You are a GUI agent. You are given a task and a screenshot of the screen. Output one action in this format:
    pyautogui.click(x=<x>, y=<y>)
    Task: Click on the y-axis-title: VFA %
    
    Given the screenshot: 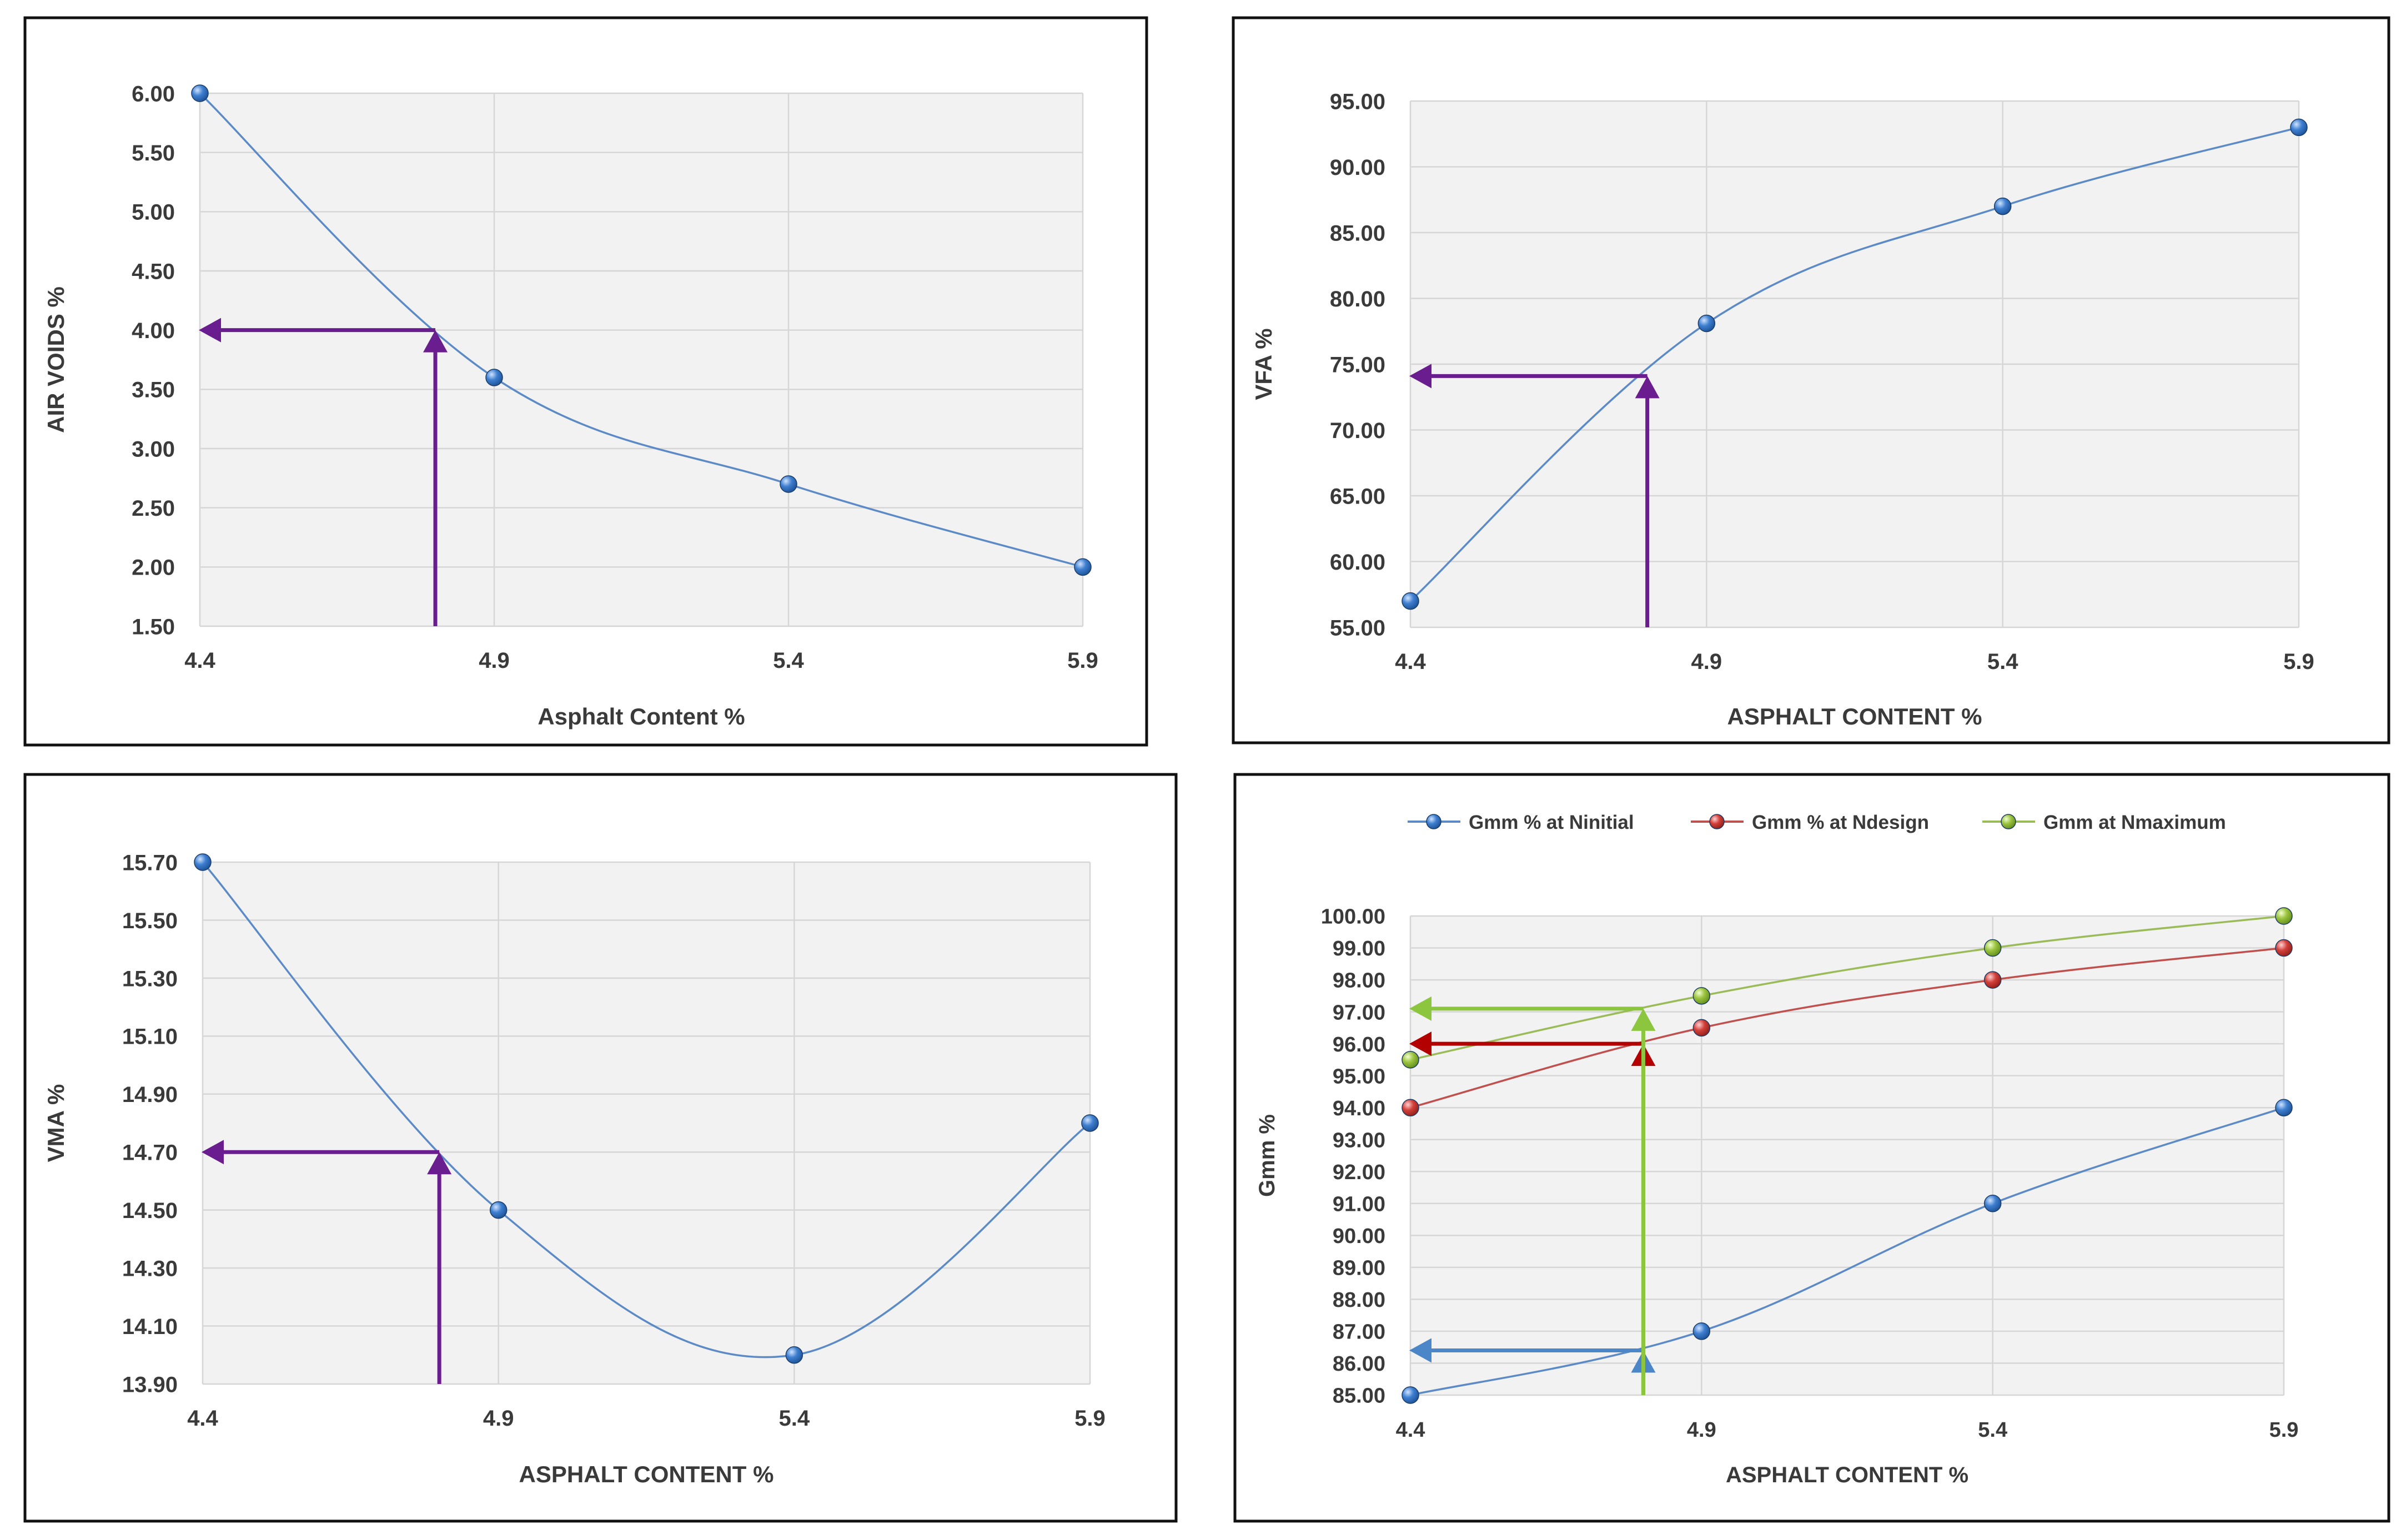 What is the action you would take?
    pyautogui.click(x=1263, y=364)
    